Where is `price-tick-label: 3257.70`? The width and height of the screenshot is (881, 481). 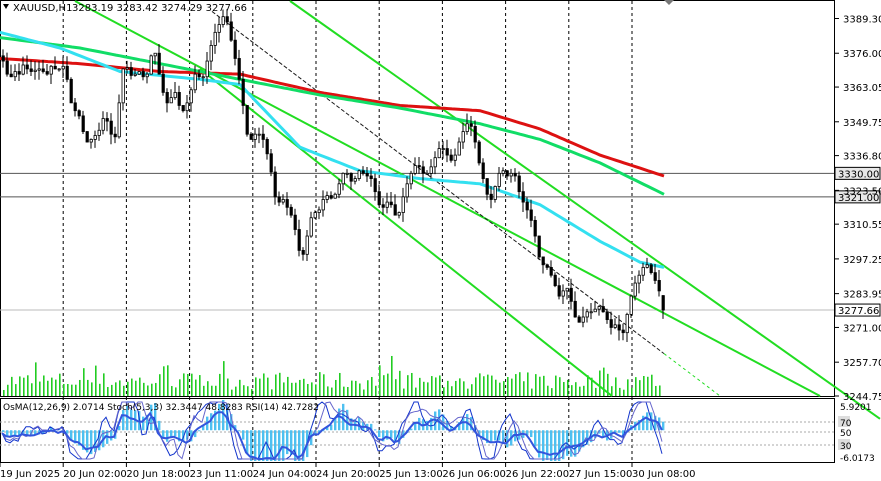 price-tick-label: 3257.70 is located at coordinates (862, 363).